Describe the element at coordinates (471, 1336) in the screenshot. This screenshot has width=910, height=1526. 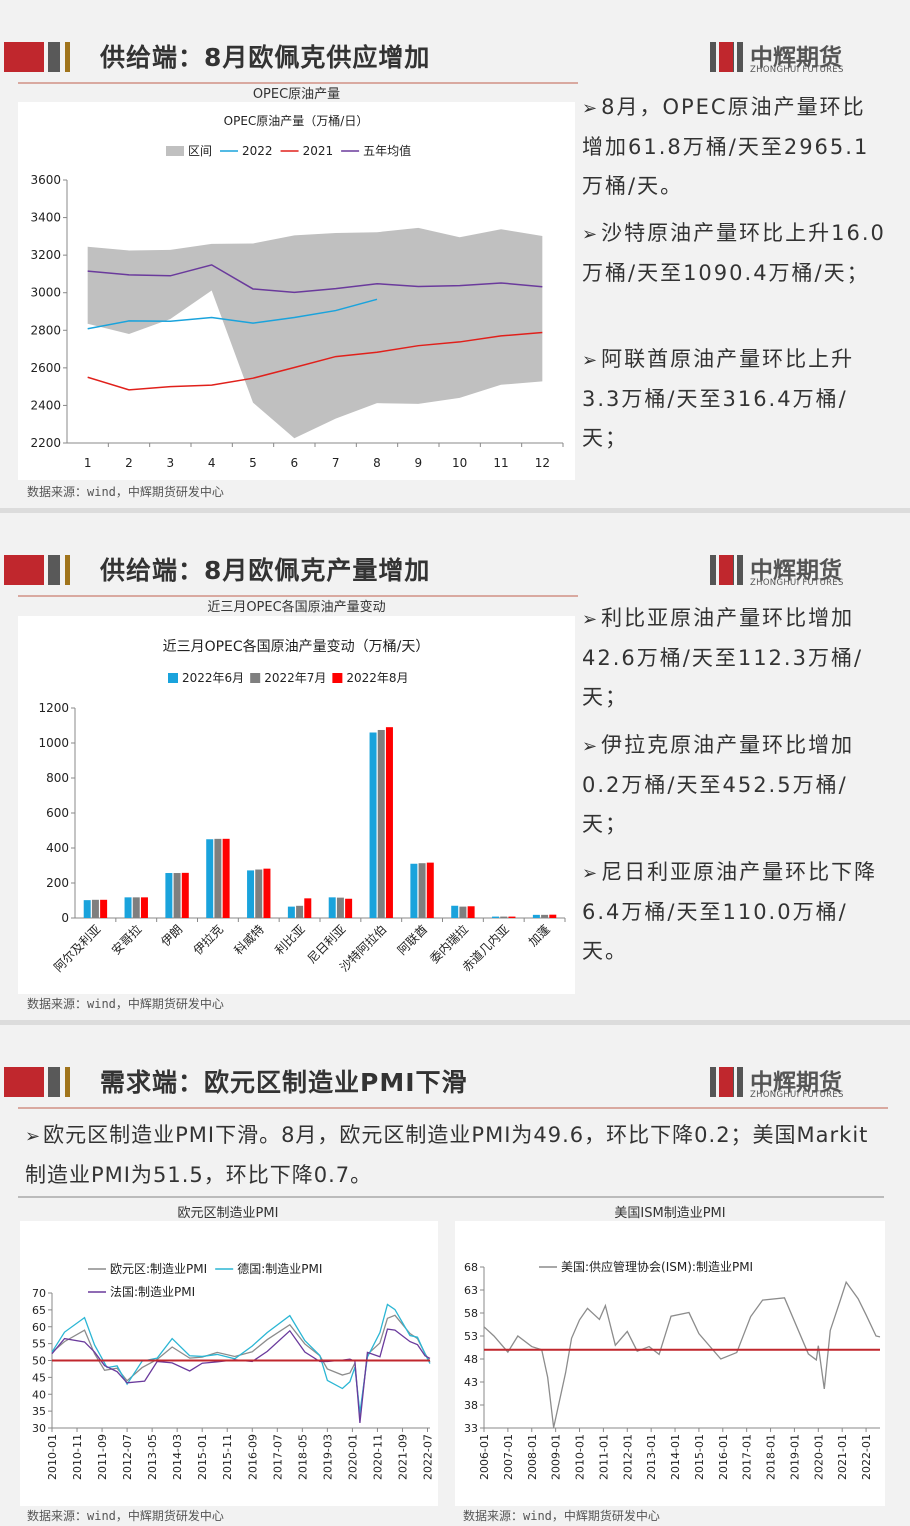
I see `y-tick-label: 53` at that location.